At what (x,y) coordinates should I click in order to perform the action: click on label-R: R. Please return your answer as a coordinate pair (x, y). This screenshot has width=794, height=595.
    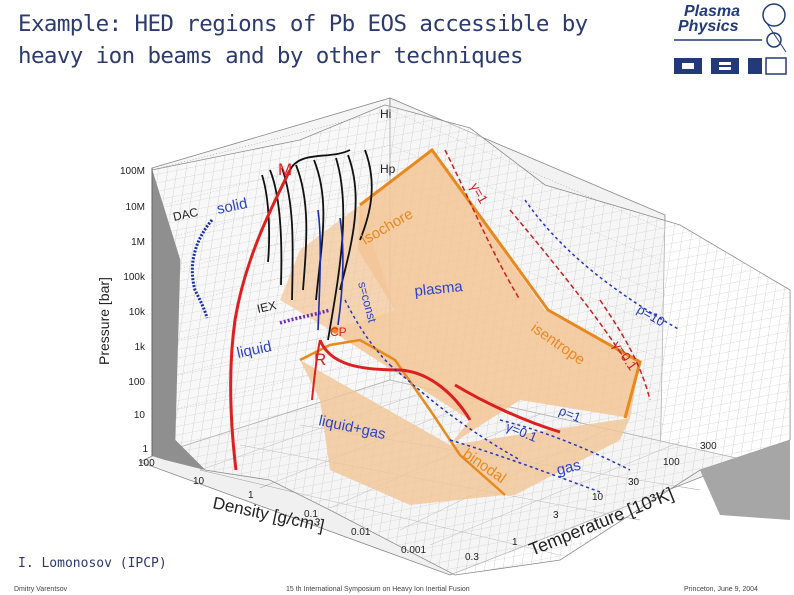
    Looking at the image, I should click on (320, 359).